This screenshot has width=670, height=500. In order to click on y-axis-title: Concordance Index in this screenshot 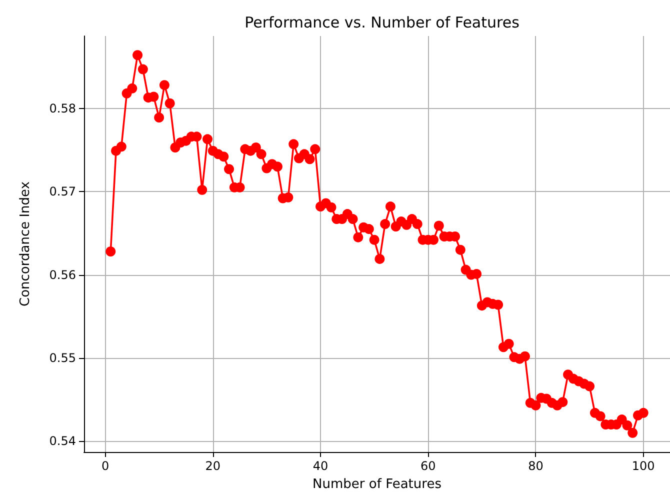, I will do `click(25, 244)`.